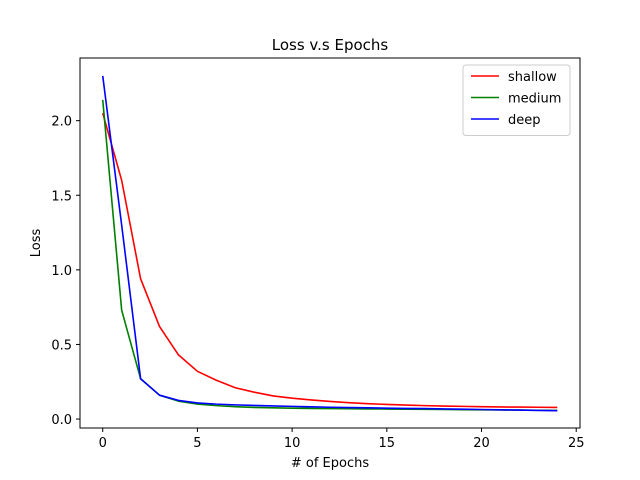 This screenshot has width=640, height=480. Describe the element at coordinates (387, 443) in the screenshot. I see `x-tick-label: 15` at that location.